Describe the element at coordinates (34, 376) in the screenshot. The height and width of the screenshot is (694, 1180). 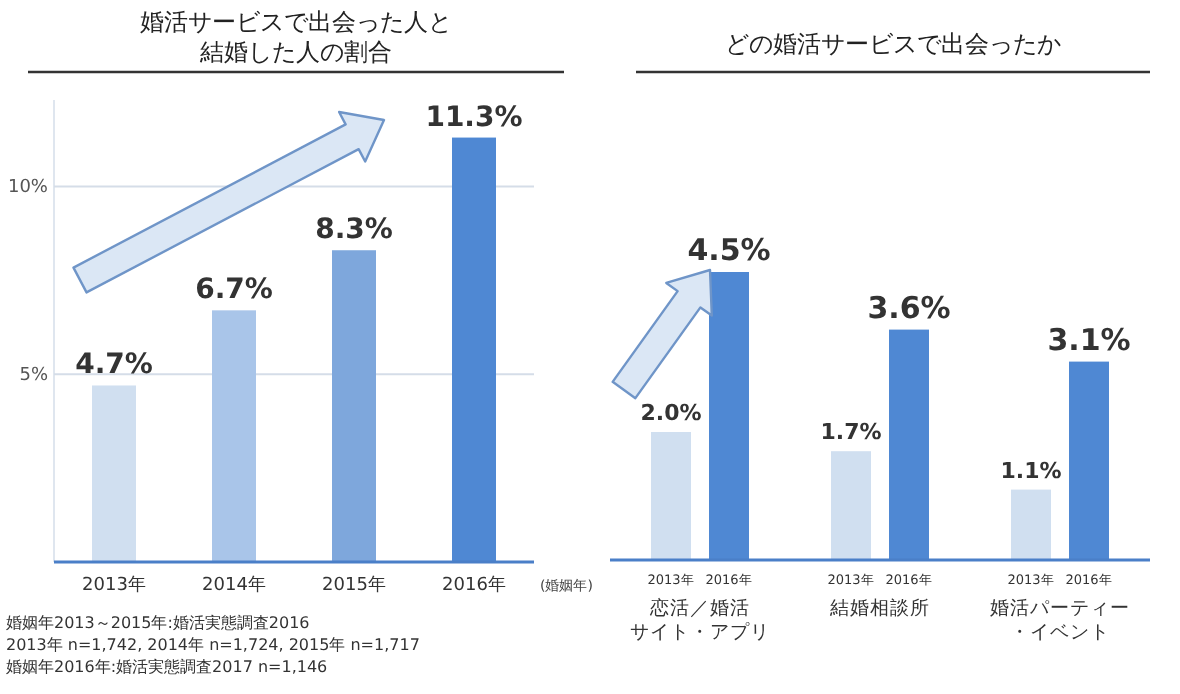
I see `y-tick-label: 5%` at that location.